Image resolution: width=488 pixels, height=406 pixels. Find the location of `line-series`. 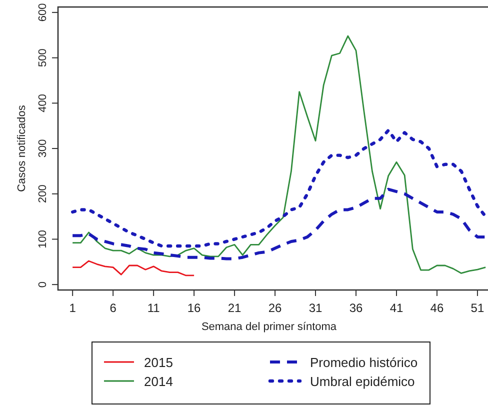

line-series is located at coordinates (133, 268).